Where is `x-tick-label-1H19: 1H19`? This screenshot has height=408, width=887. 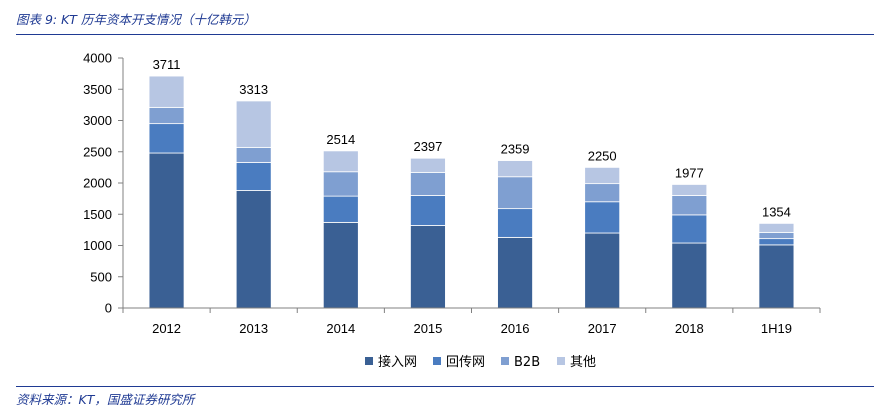 x-tick-label-1H19: 1H19 is located at coordinates (776, 328).